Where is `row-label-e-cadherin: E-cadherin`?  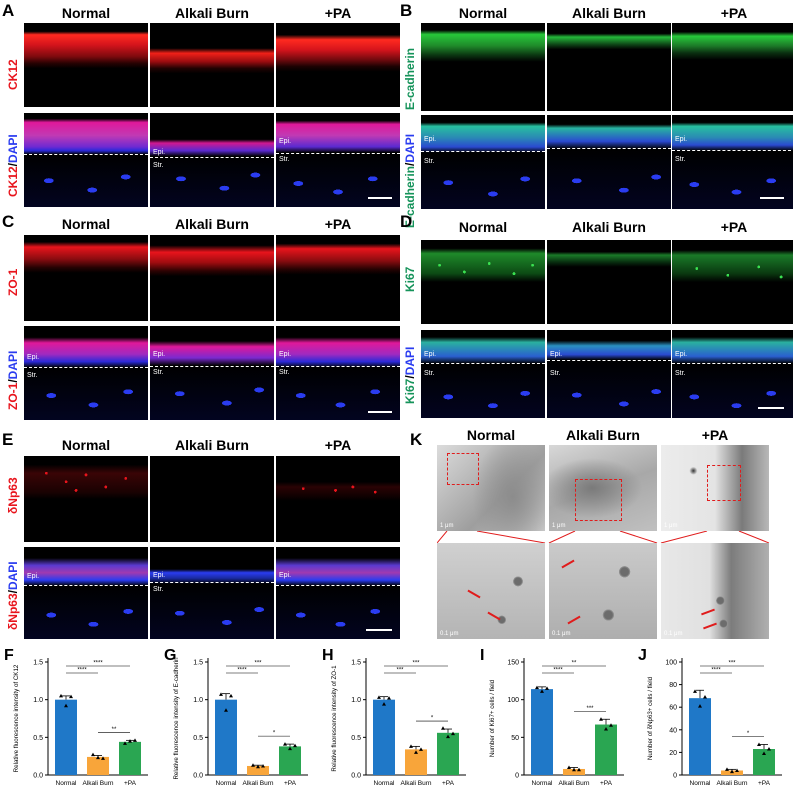
row-label-e-cadherin: E-cadherin is located at coordinates (410, 78).